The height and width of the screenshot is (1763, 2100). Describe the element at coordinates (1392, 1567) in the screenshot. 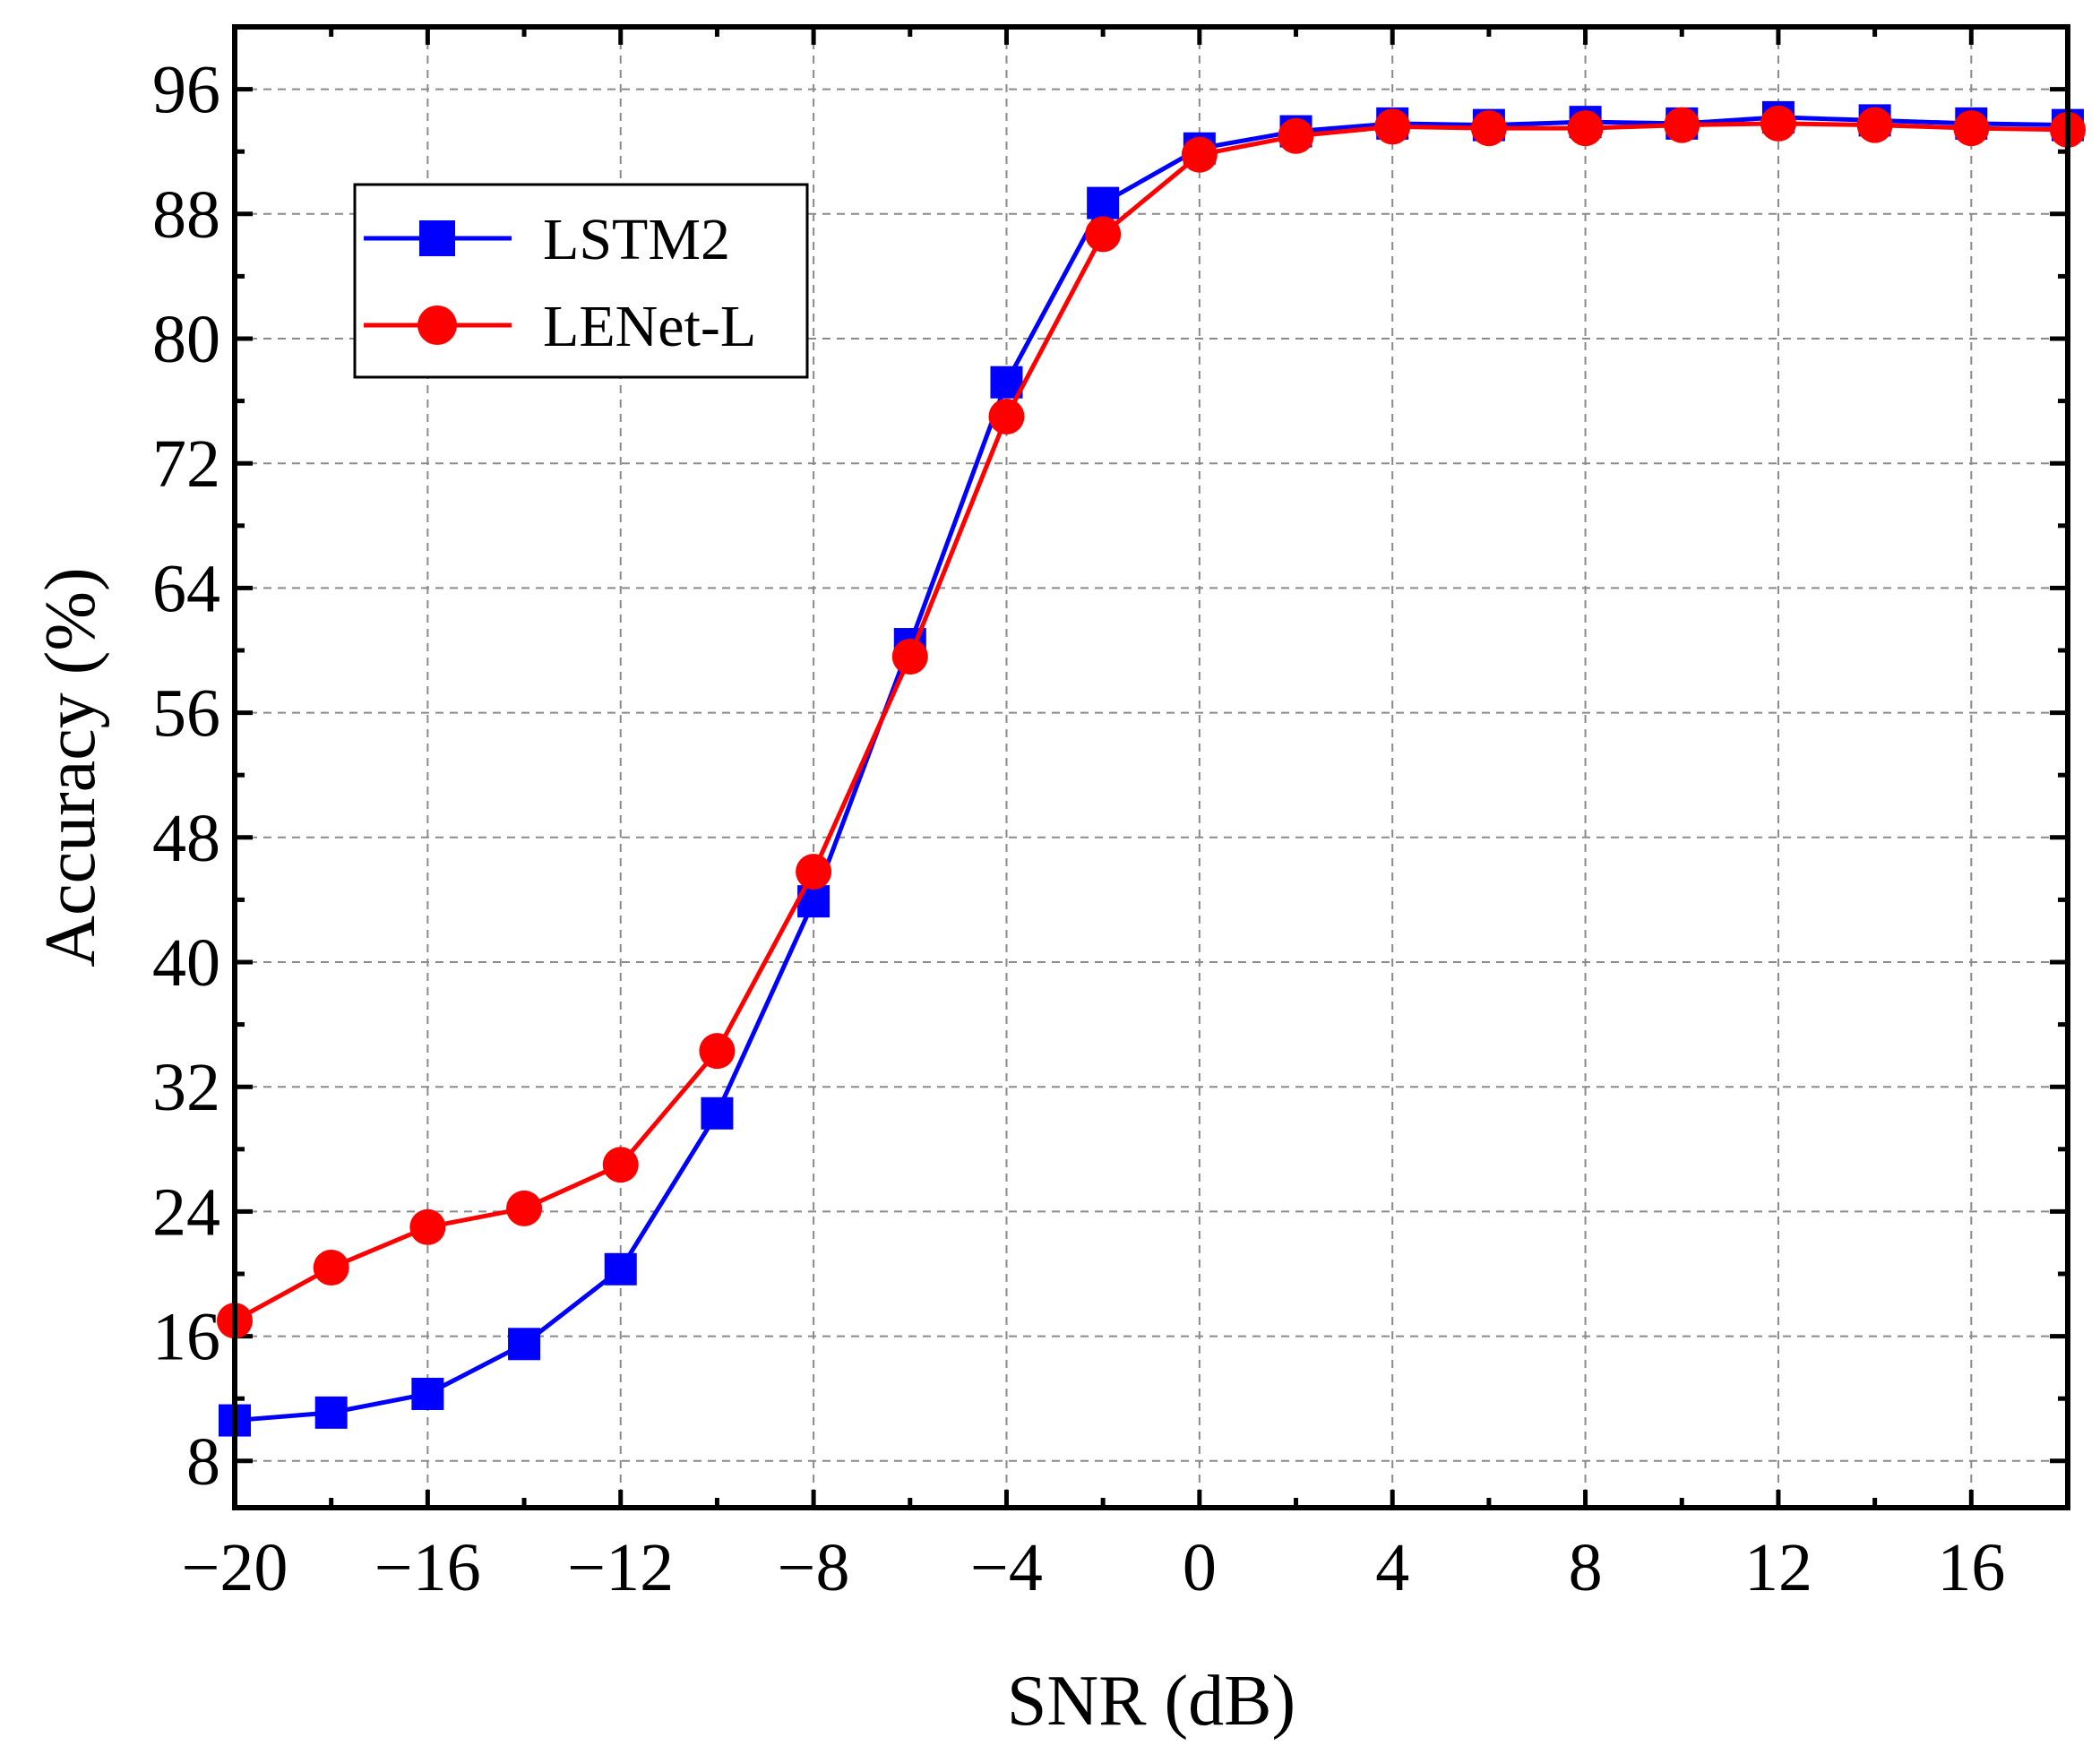

I see `x-tick-label: 4` at that location.